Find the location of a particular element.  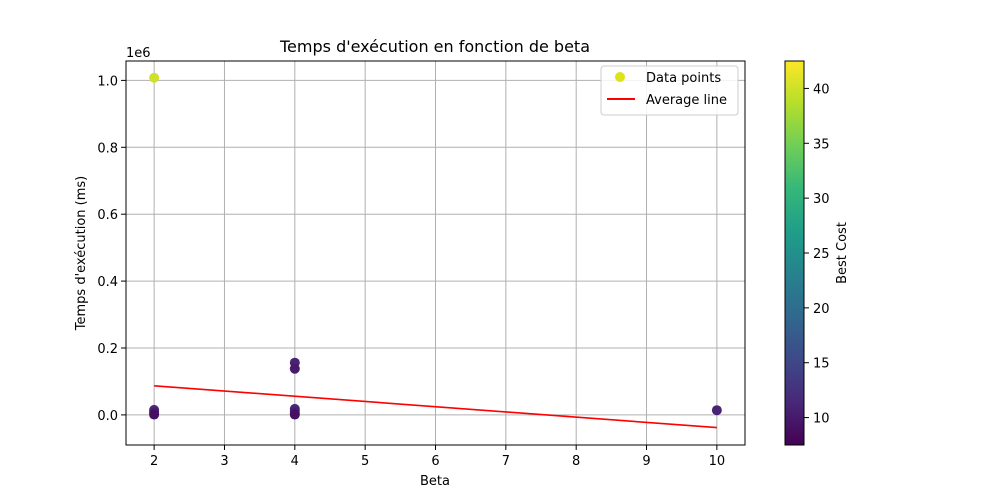

colorbar-tick-label: 35 is located at coordinates (821, 144).